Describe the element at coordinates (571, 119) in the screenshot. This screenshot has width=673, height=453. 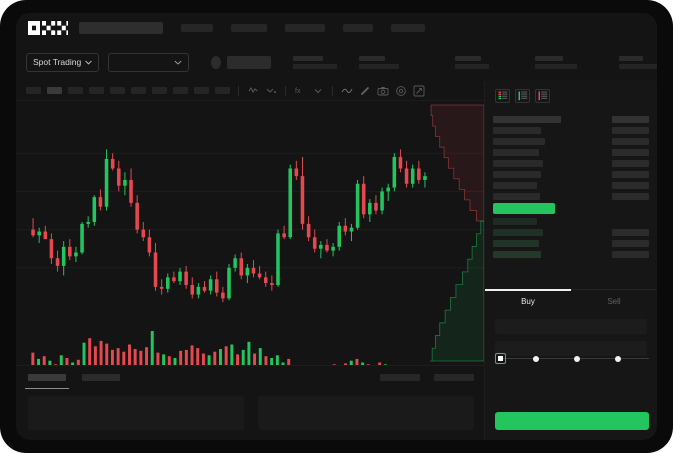
I see `orderbook-header-row` at that location.